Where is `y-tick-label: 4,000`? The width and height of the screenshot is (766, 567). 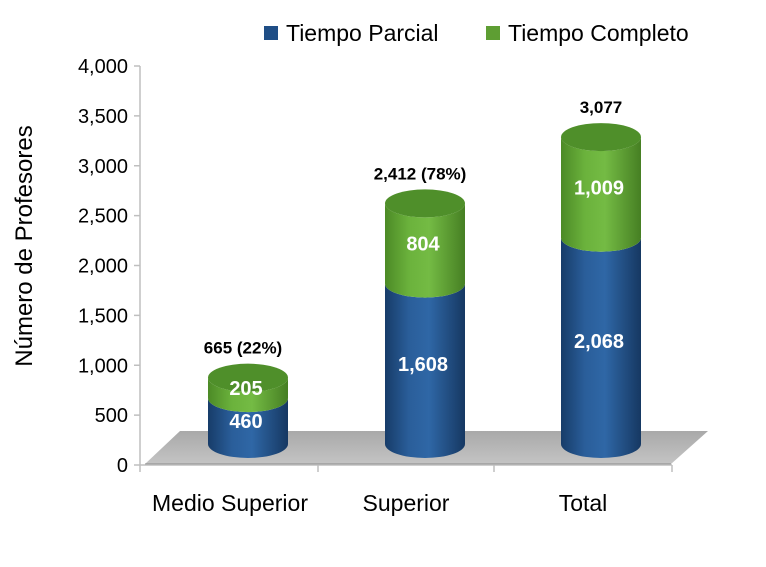
y-tick-label: 4,000 is located at coordinates (103, 67).